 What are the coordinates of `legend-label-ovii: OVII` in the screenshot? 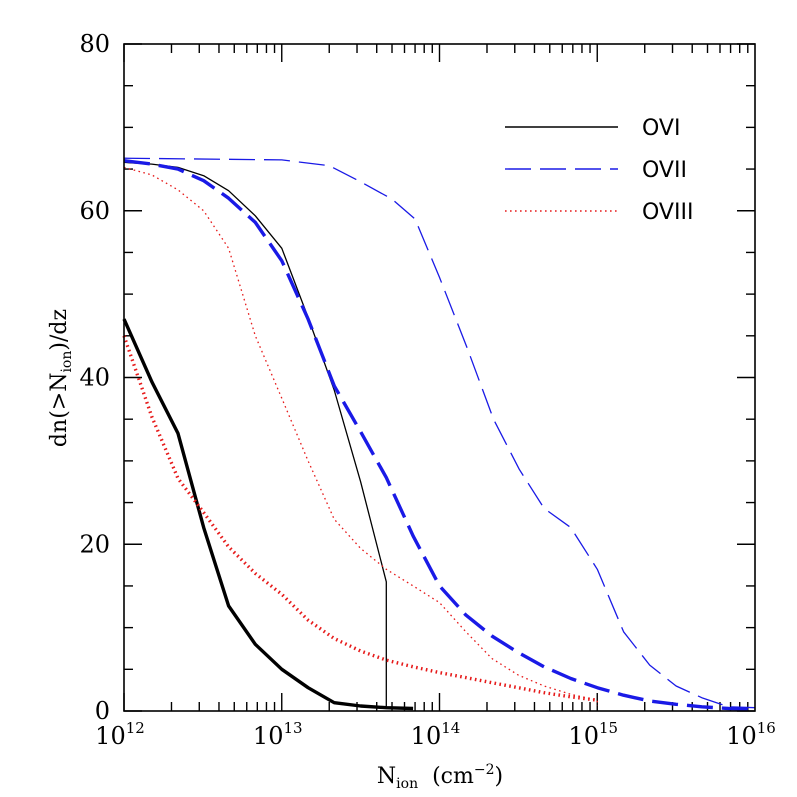 It's located at (664, 170).